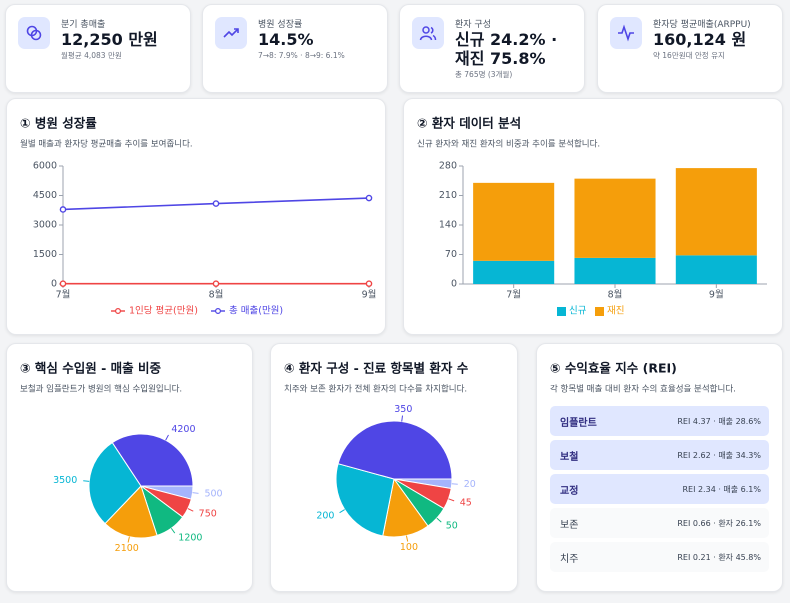  Describe the element at coordinates (484, 74) in the screenshot. I see `kpi-sub: 총 765명 (3개월)` at that location.